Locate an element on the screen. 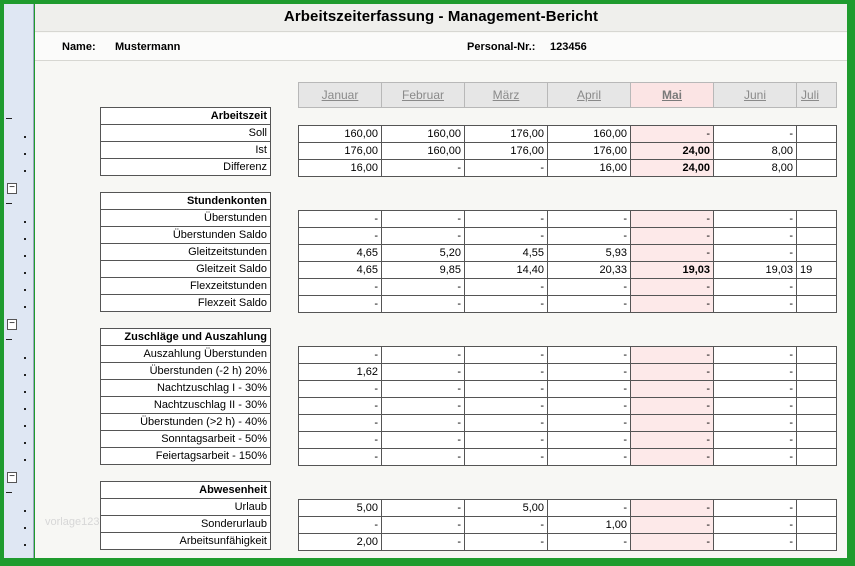  row-label: Überstunden Saldo is located at coordinates (185, 235).